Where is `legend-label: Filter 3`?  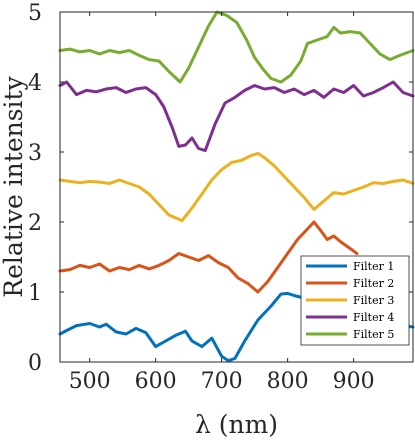
legend-label: Filter 3 is located at coordinates (373, 300).